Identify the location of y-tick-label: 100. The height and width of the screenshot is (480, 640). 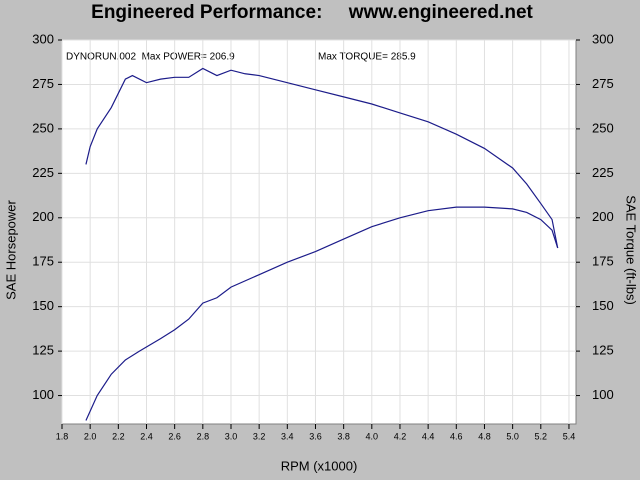
(43, 394).